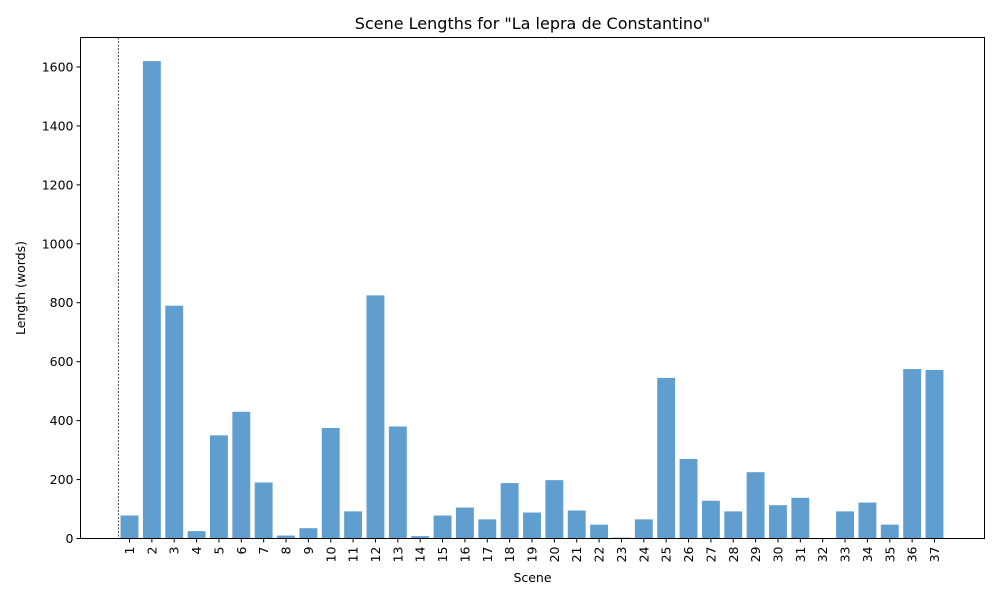 This screenshot has width=1000, height=604. What do you see at coordinates (58, 184) in the screenshot?
I see `y-tick-label: 1200` at bounding box center [58, 184].